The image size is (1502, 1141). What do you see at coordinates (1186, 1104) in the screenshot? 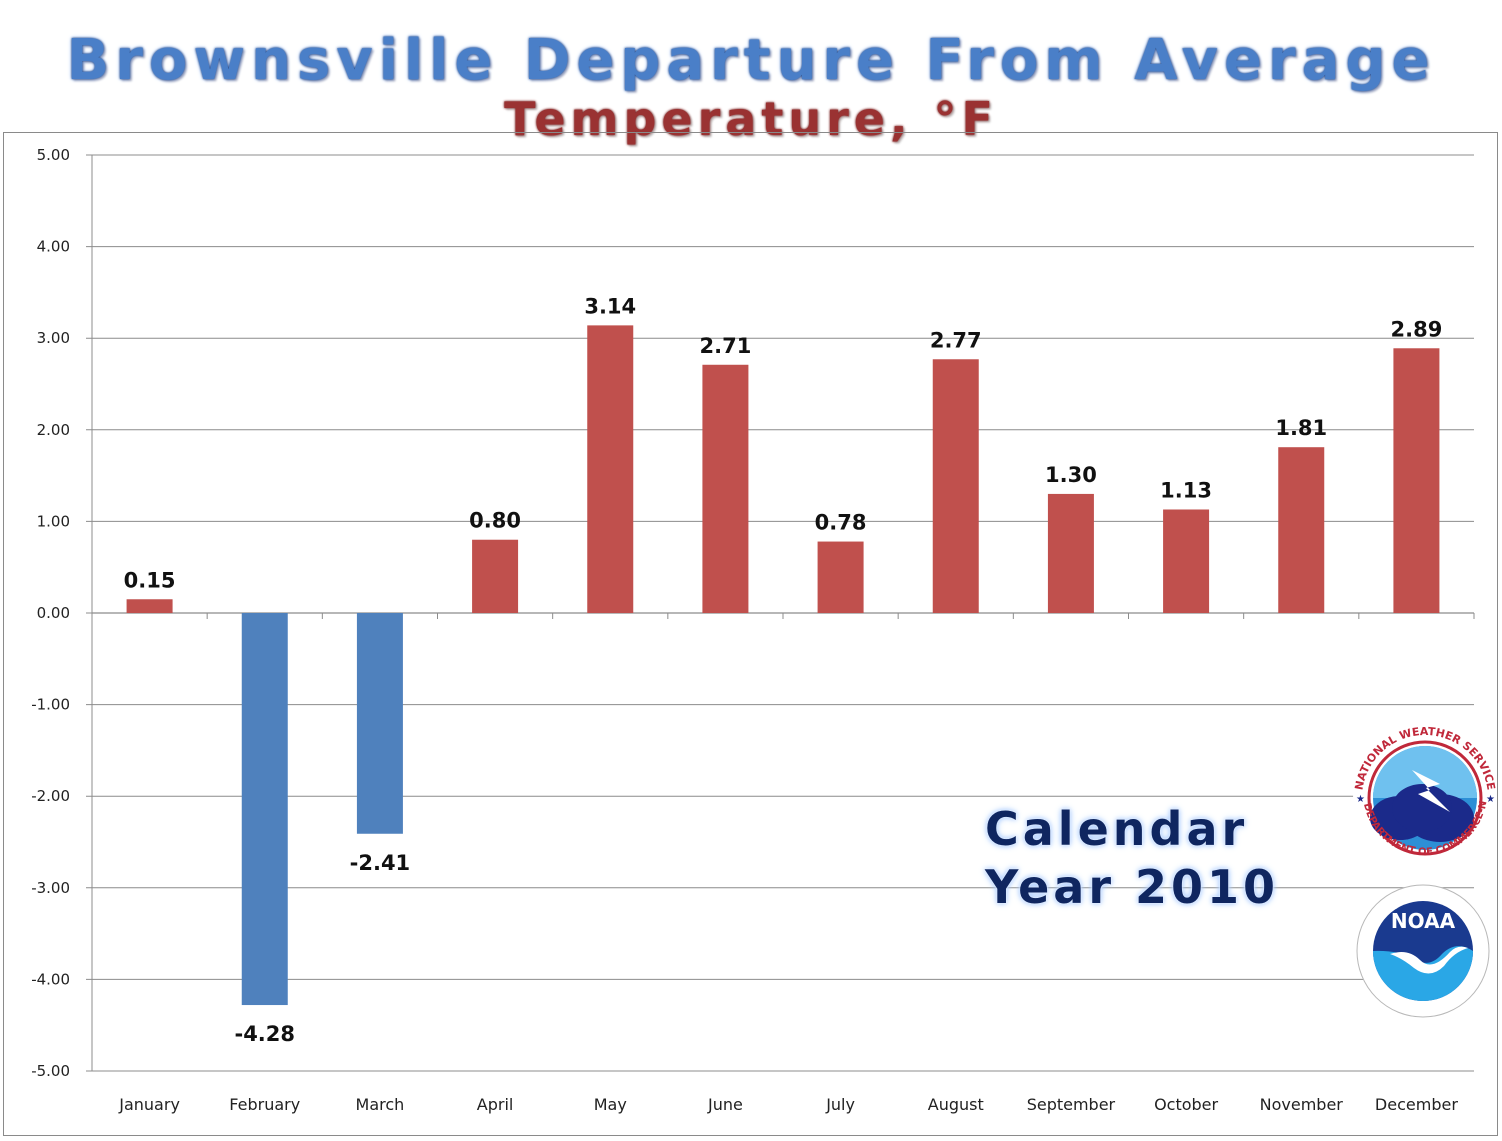
I see `x-tick-label: October` at bounding box center [1186, 1104].